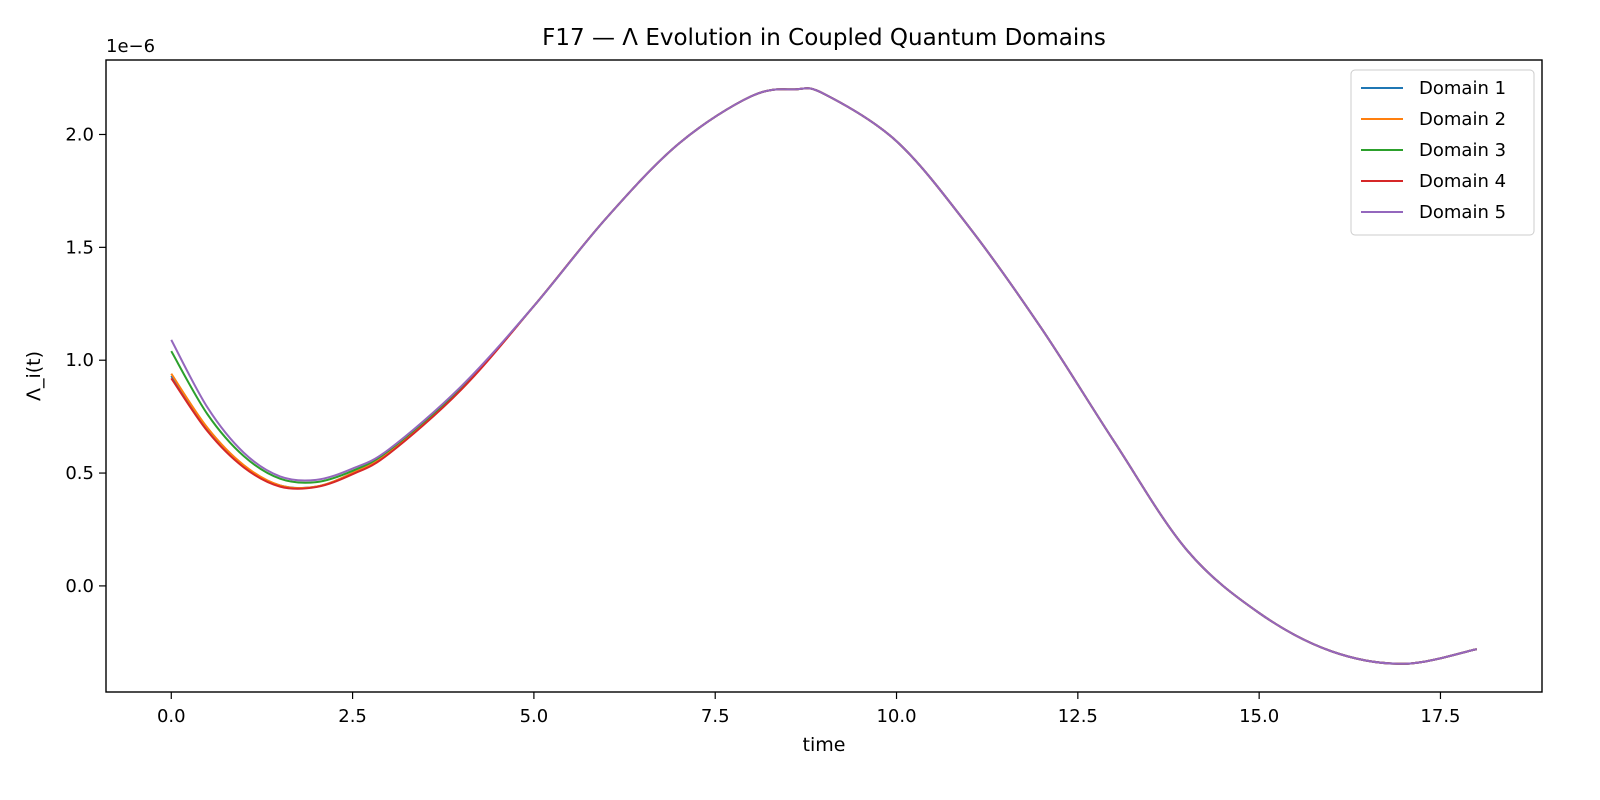  I want to click on y-tick-label: 1.0, so click(79, 360).